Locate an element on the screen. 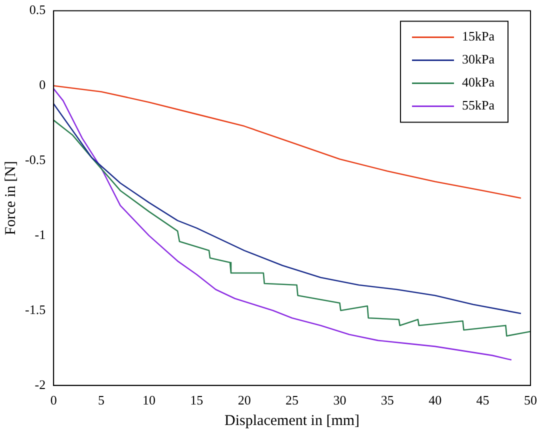 The width and height of the screenshot is (540, 430). legend-label: 40kPa is located at coordinates (478, 82).